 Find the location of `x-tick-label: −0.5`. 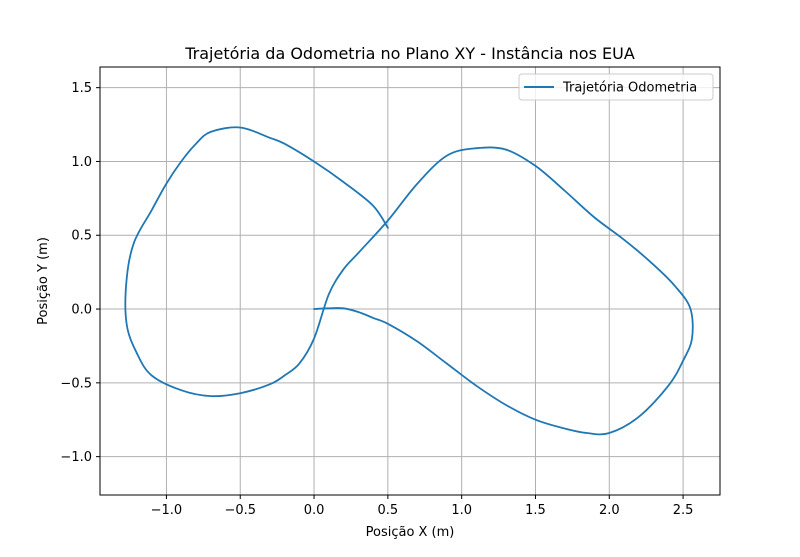

x-tick-label: −0.5 is located at coordinates (240, 510).